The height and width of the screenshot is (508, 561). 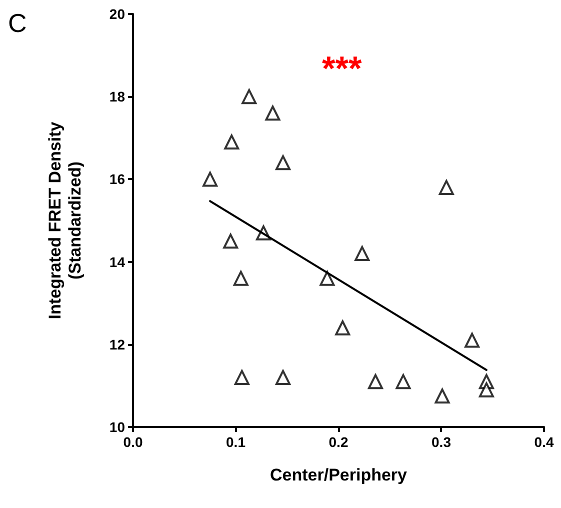 I want to click on x-tick-label: 0.0, so click(x=133, y=442).